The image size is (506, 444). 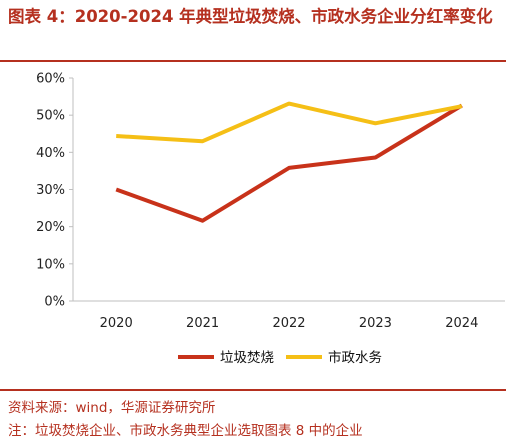 I want to click on x-axis: 2020 2021 2022 2023 2024, so click(x=289, y=315).